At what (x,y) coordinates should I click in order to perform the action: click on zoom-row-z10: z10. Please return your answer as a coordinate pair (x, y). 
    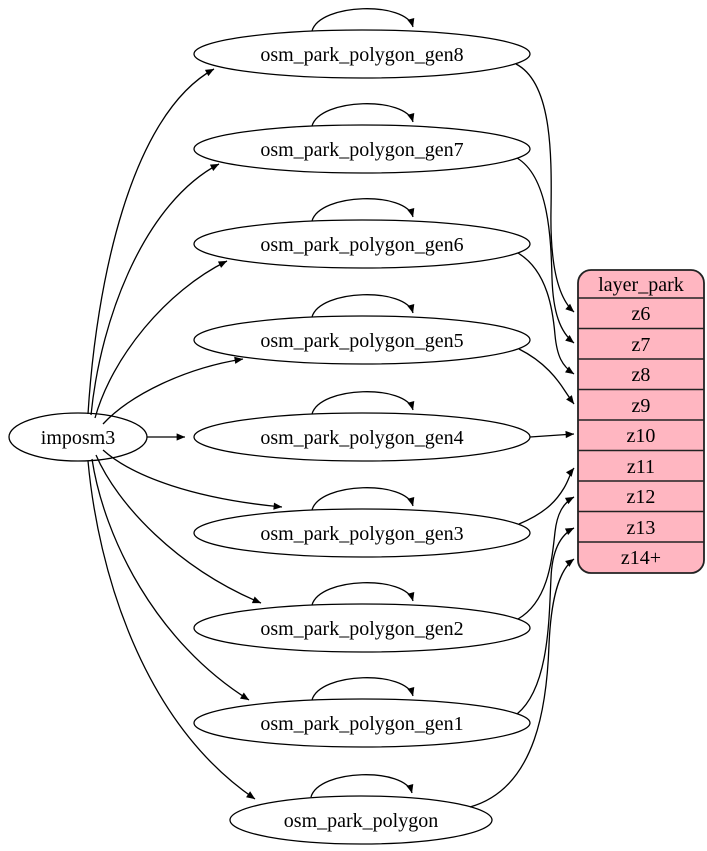
    Looking at the image, I should click on (641, 436).